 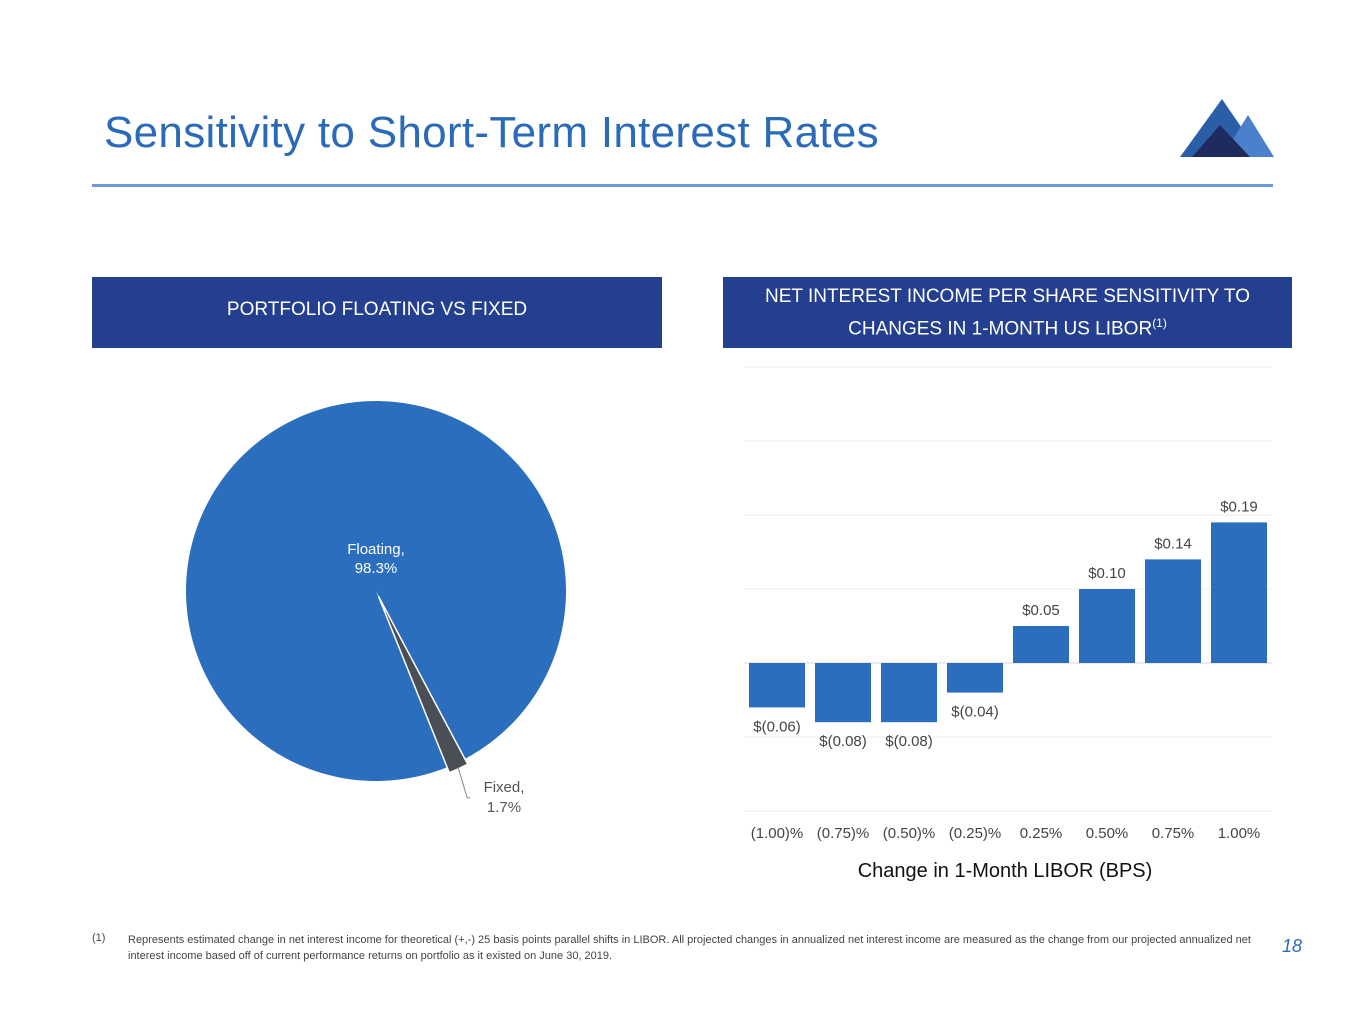 What do you see at coordinates (1159, 322) in the screenshot?
I see `footnote-ref: (1)` at bounding box center [1159, 322].